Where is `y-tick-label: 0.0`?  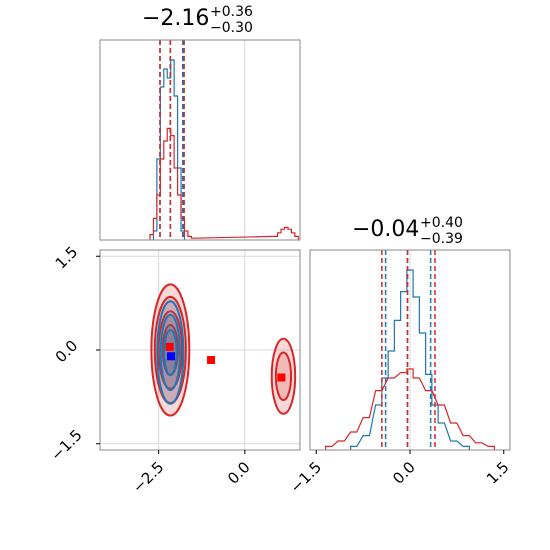
y-tick-label: 0.0 is located at coordinates (67, 352).